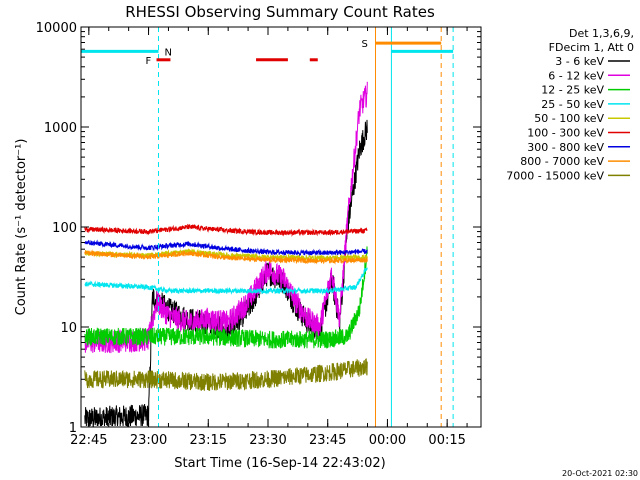 The image size is (640, 480). I want to click on x-tick-label-7: 00:15, so click(446, 440).